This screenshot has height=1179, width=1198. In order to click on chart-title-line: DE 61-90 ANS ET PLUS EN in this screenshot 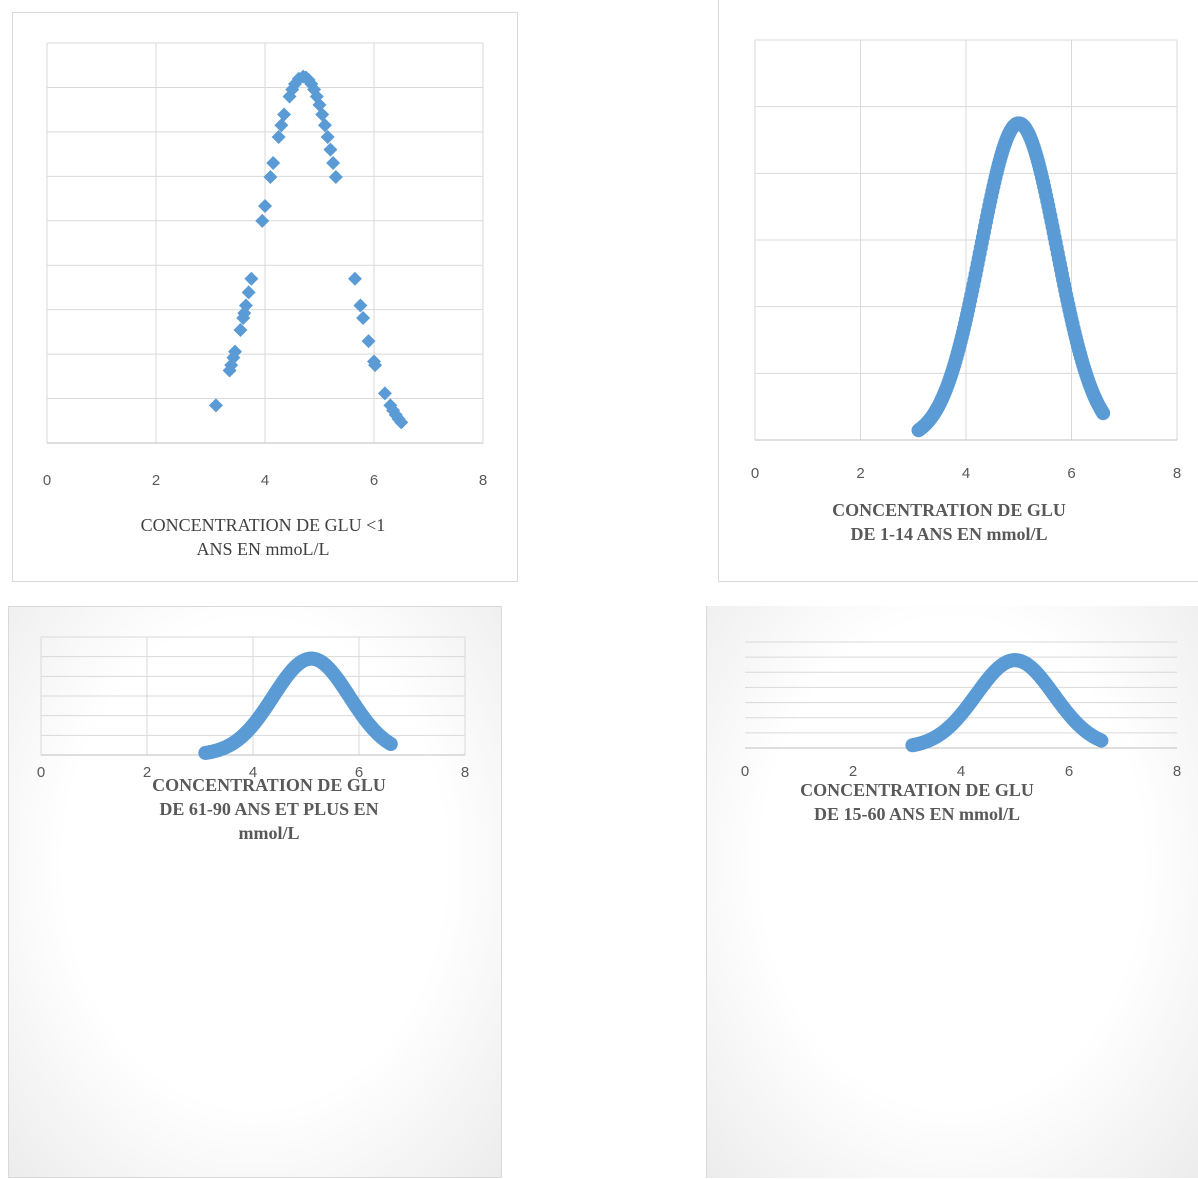, I will do `click(269, 809)`.